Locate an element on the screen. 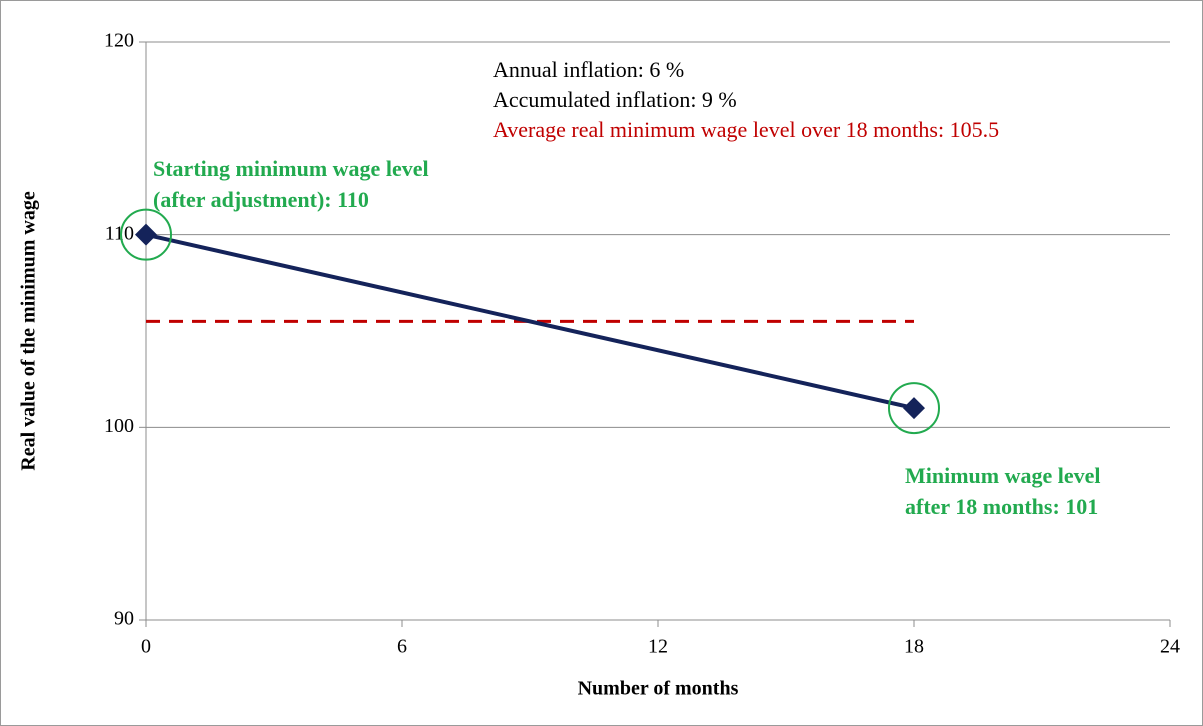  annotation: Annual inflation: 6 % is located at coordinates (588, 69).